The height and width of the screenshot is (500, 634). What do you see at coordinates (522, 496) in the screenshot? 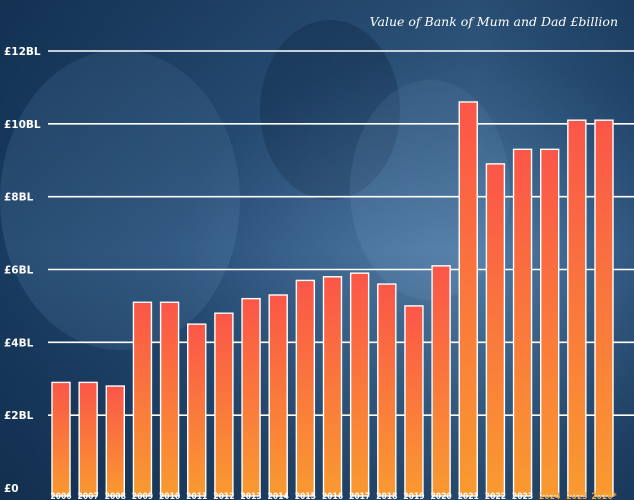
I see `x-tick-label: 2023` at bounding box center [522, 496].